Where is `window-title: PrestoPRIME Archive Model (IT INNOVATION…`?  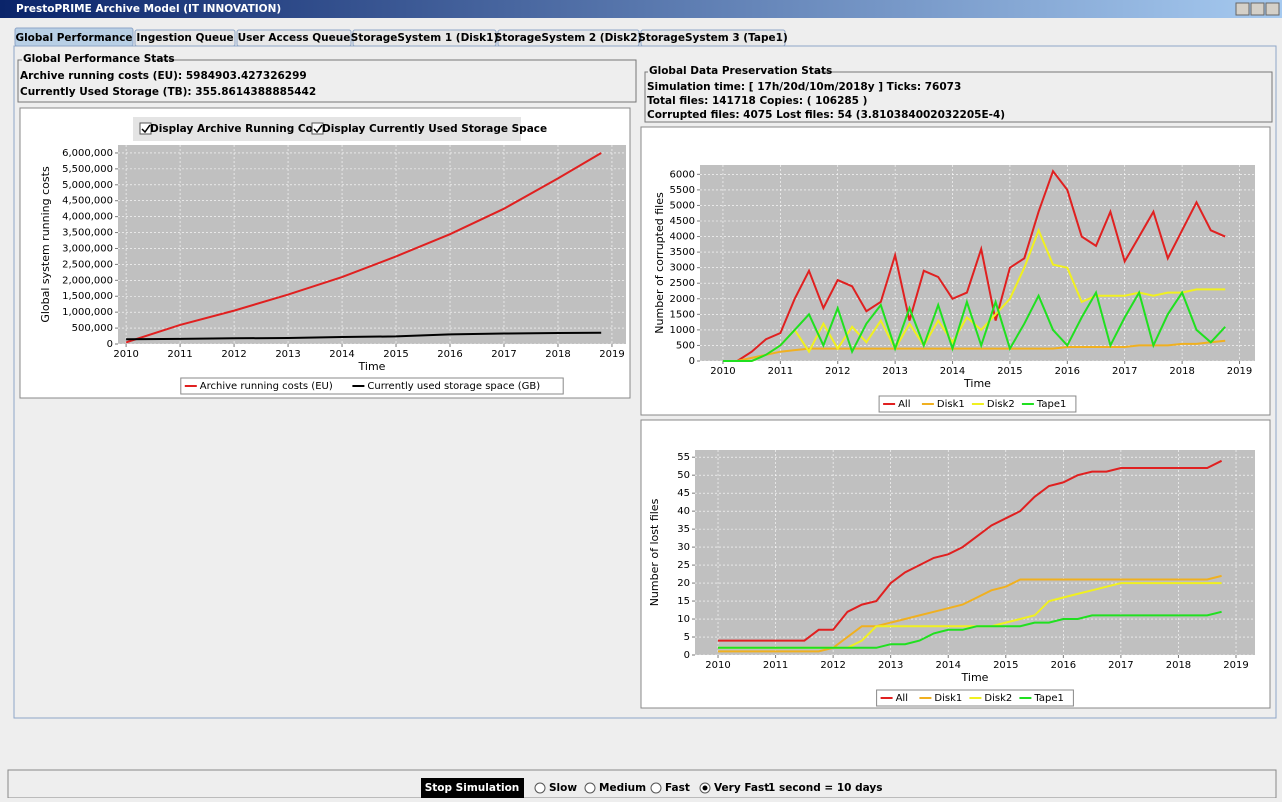 window-title: PrestoPRIME Archive Model (IT INNOVATION… is located at coordinates (148, 9).